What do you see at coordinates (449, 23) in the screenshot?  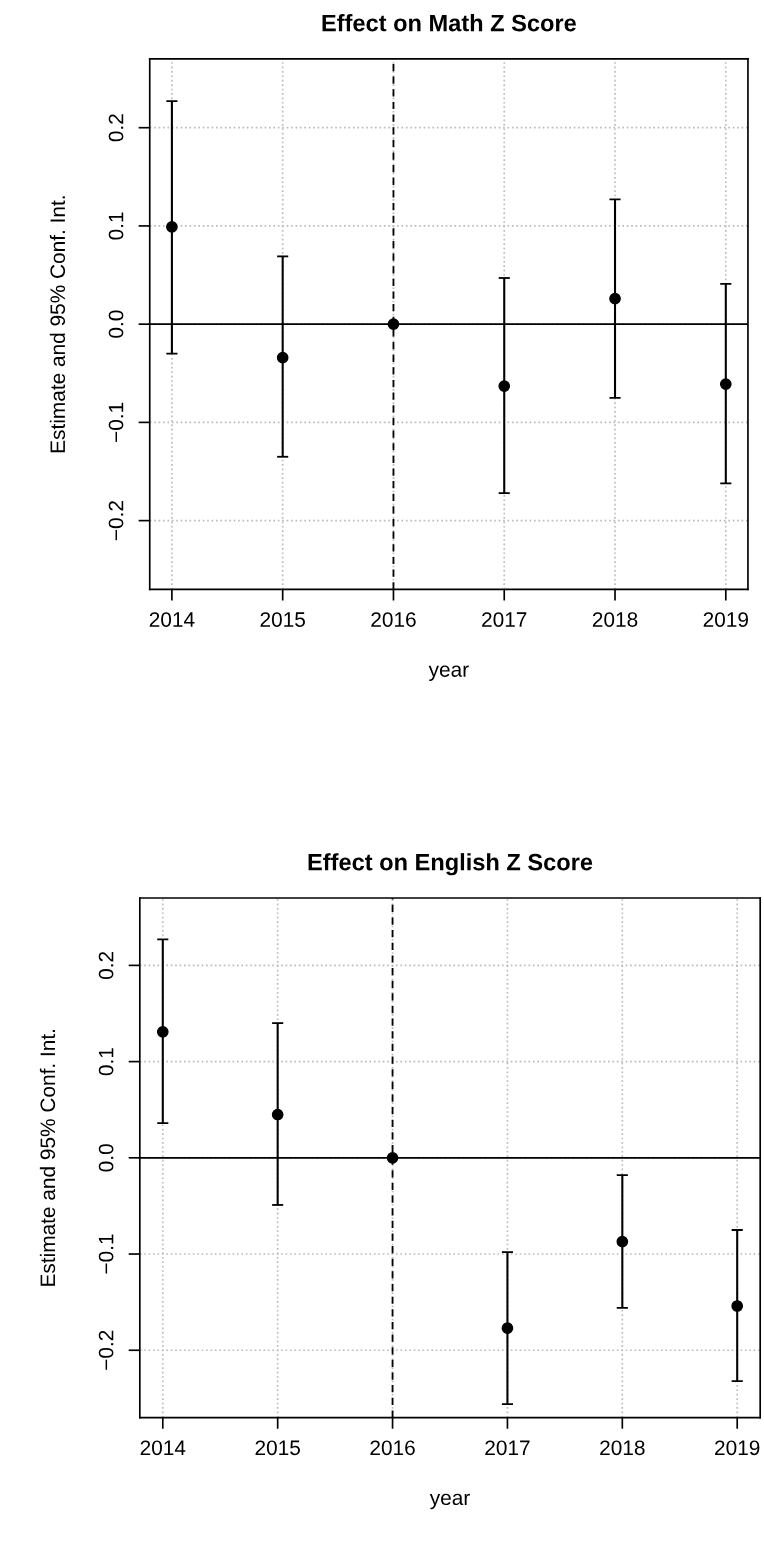 I see `chart-title: Effect on Math Z Score` at bounding box center [449, 23].